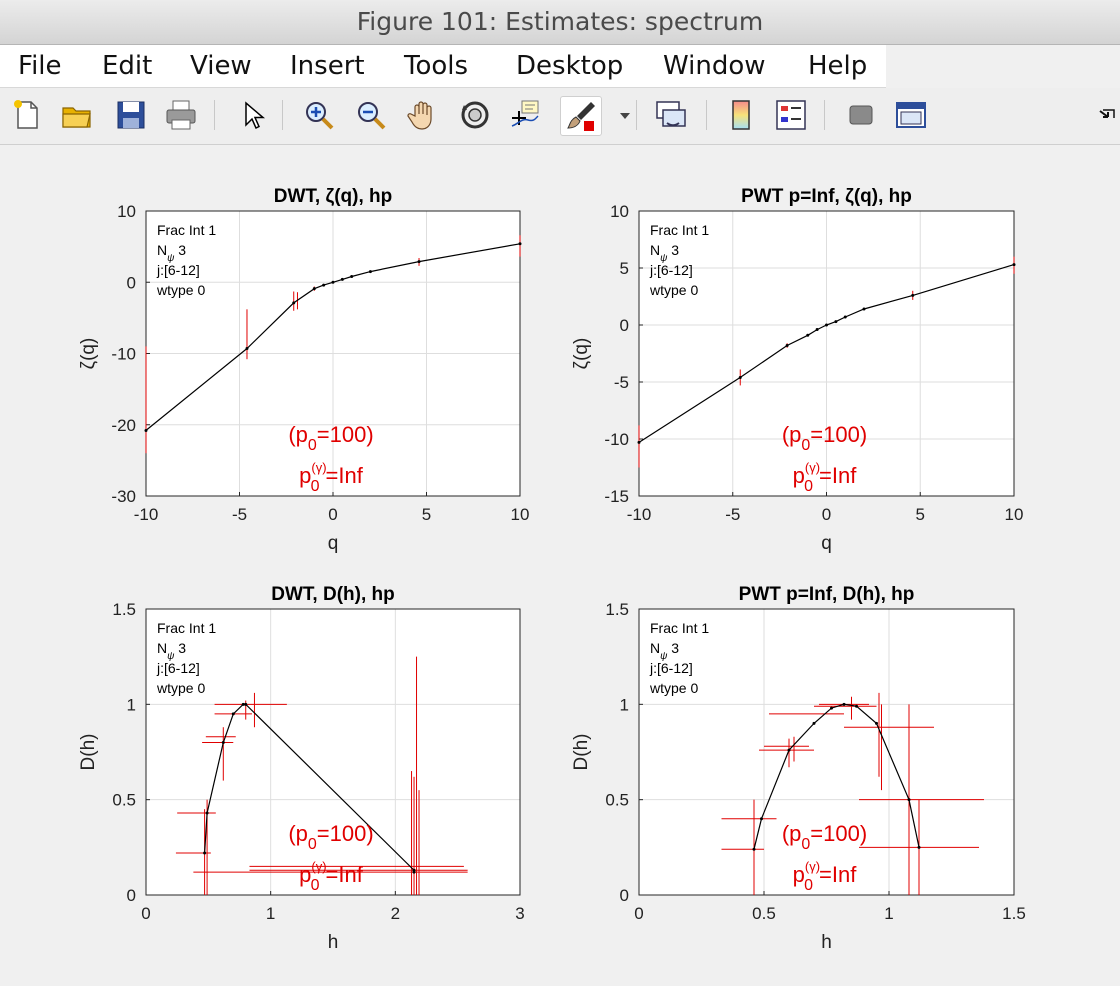  Describe the element at coordinates (315, 885) in the screenshot. I see `annotation-subscript: 0` at that location.